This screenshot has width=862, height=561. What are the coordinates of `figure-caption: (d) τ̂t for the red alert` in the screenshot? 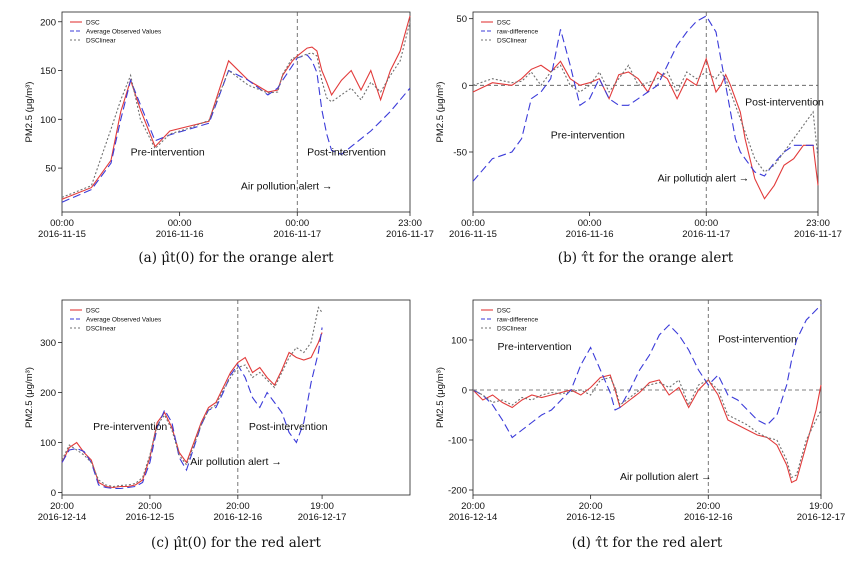 It's located at (647, 543).